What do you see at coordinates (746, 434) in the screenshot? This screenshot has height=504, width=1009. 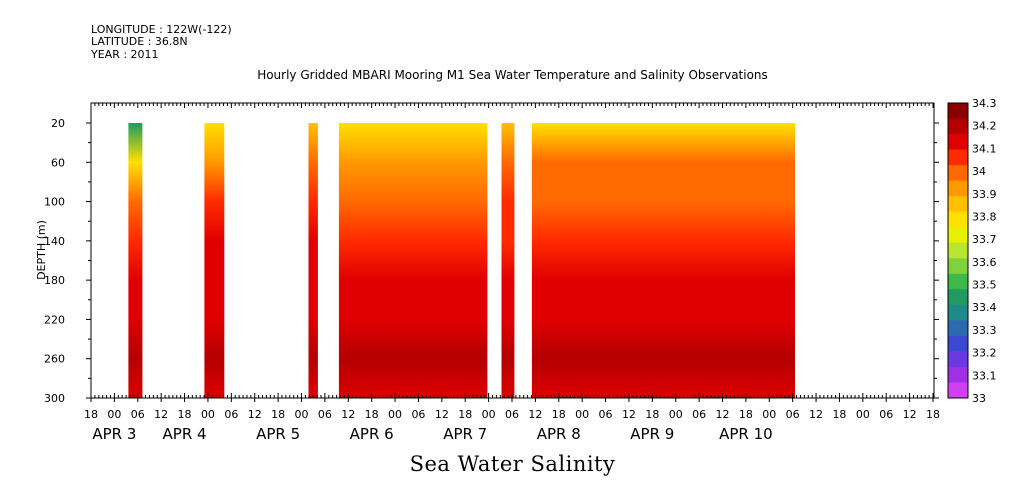 I see `x-date-label: APR 10` at bounding box center [746, 434].